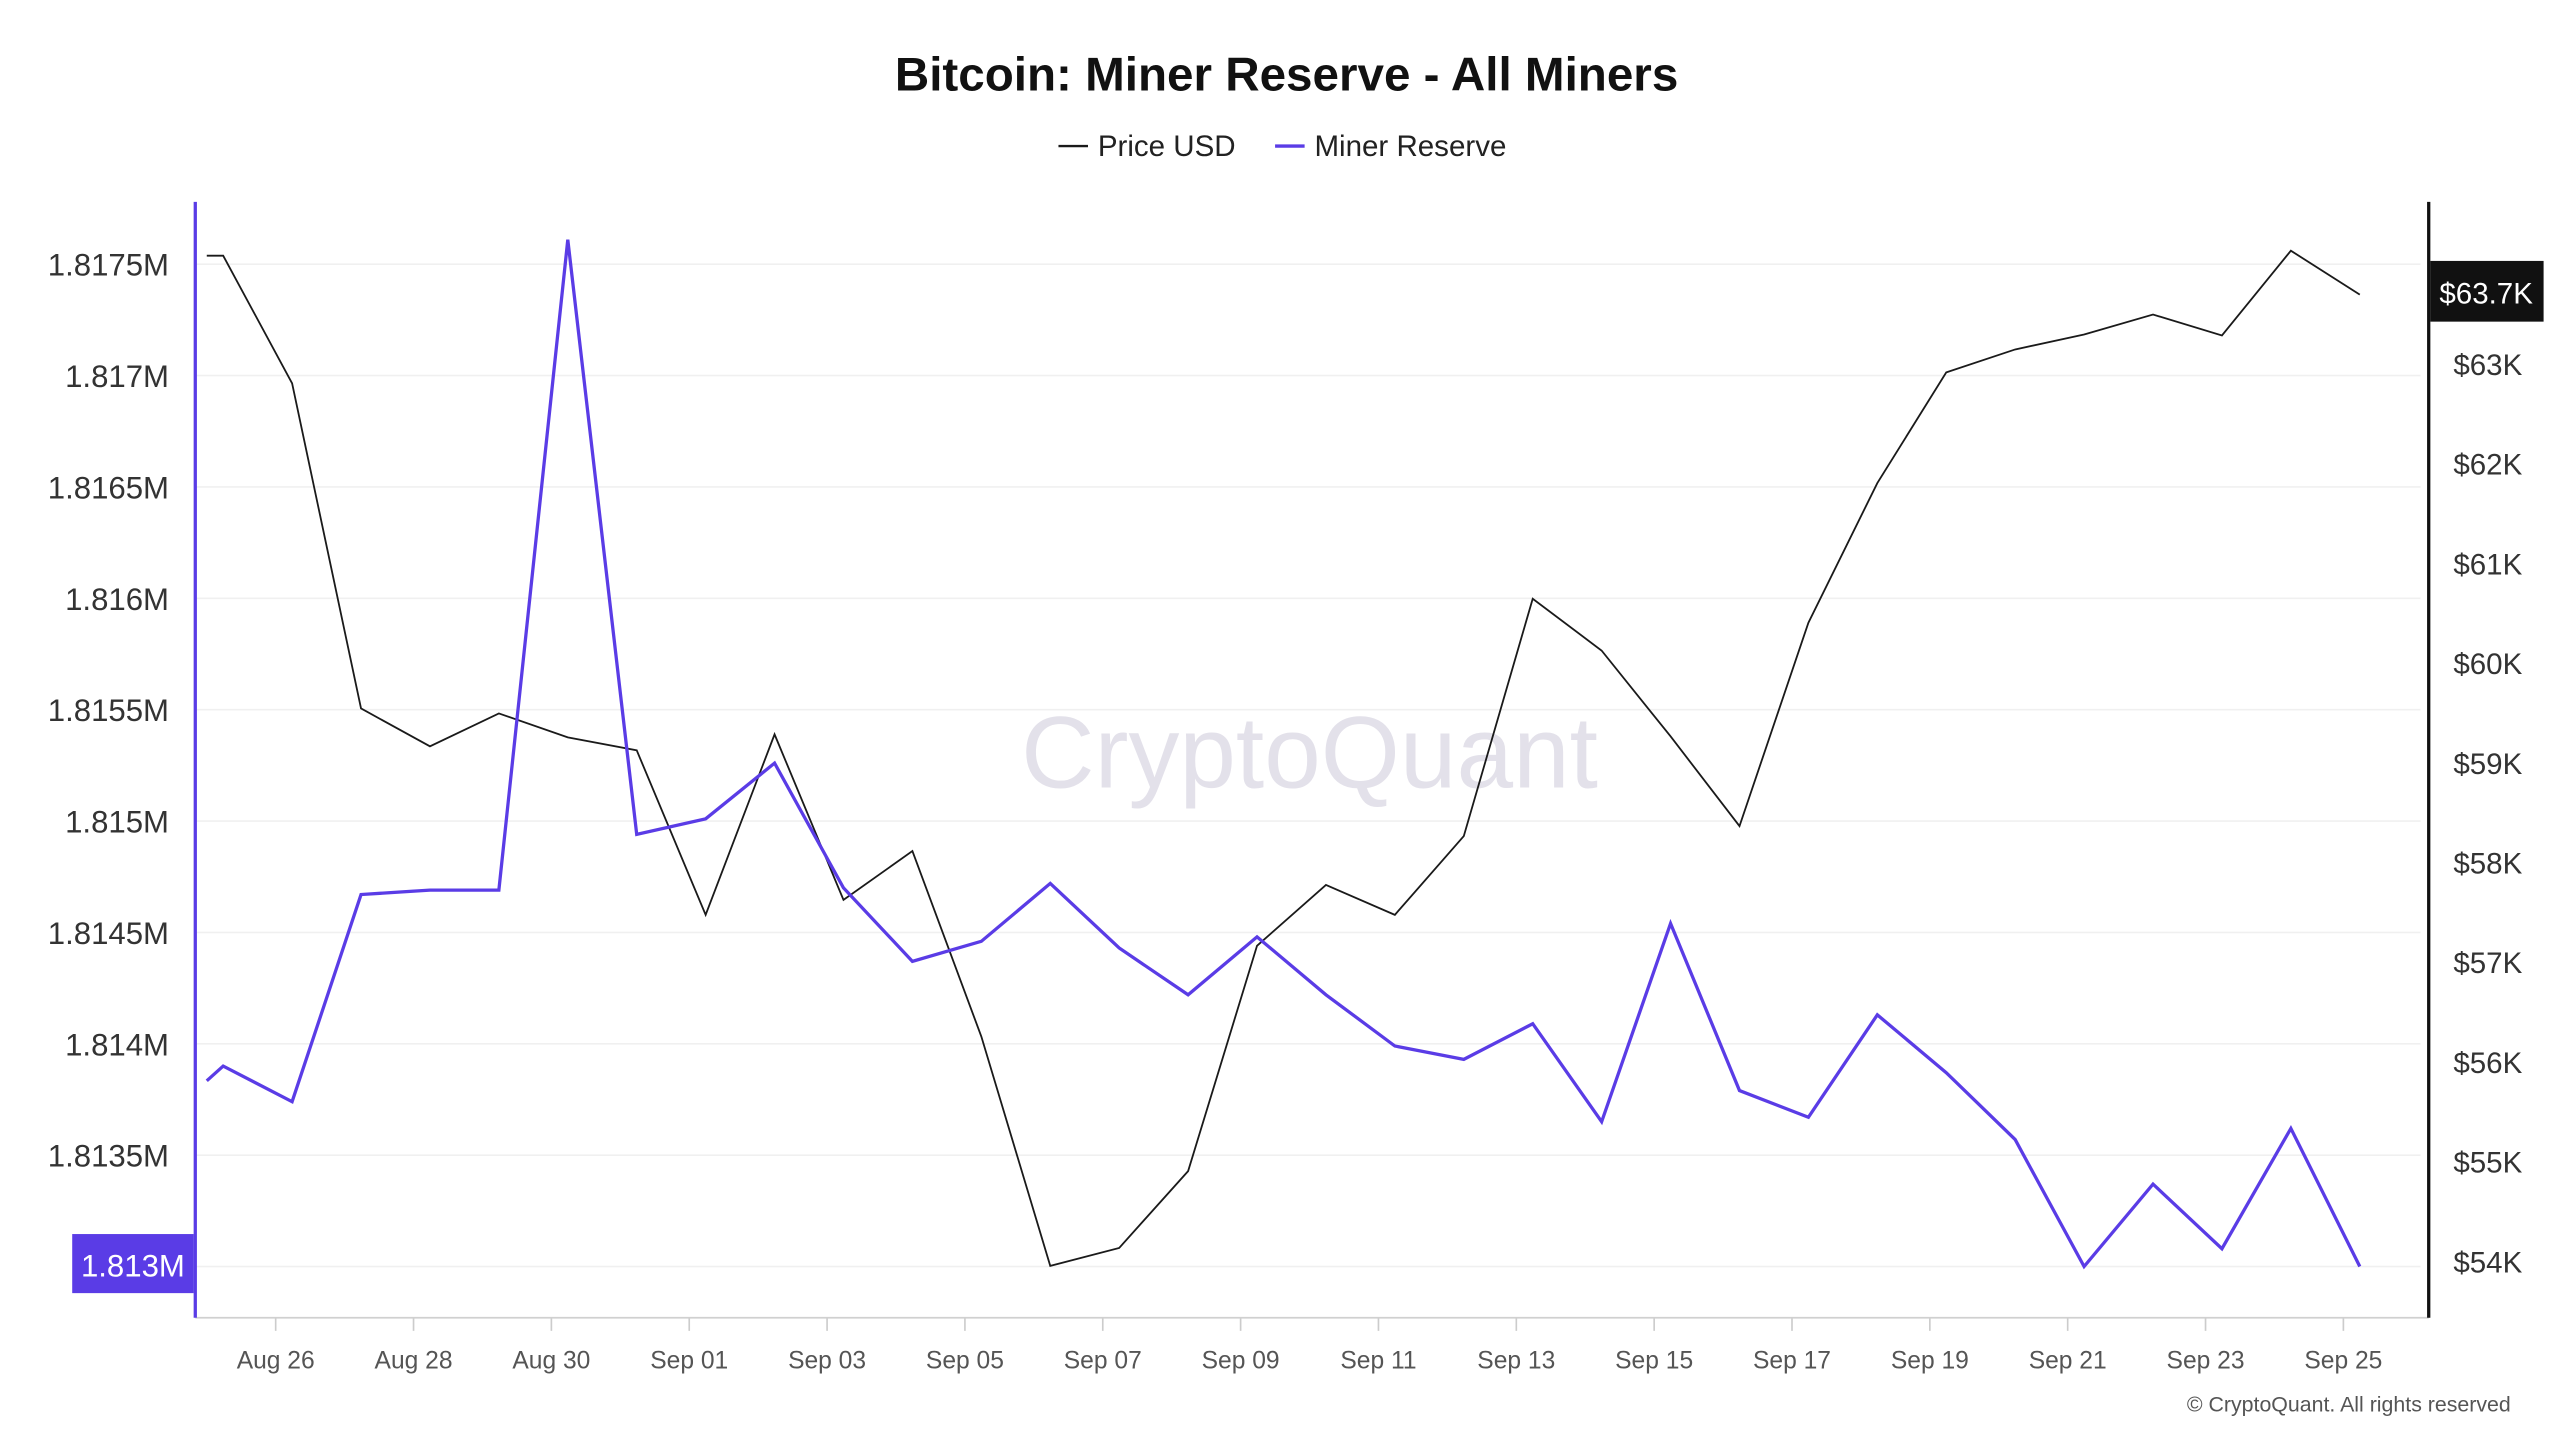 This screenshot has height=1440, width=2560. Describe the element at coordinates (1378, 1361) in the screenshot. I see `x-tick-label: Sep 11` at that location.